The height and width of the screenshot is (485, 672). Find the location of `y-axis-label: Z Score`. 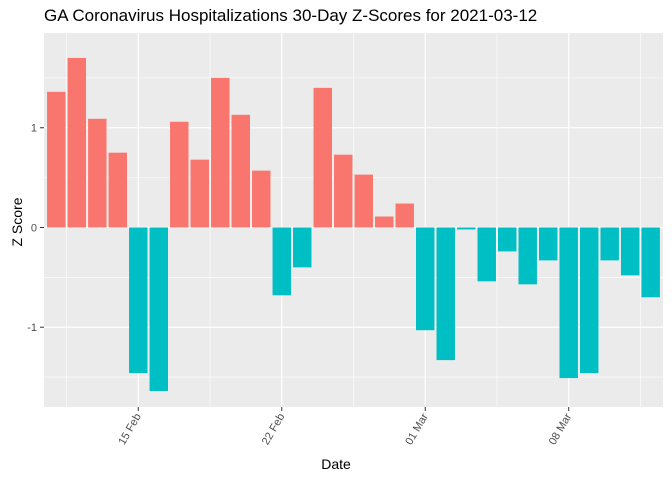

y-axis-label: Z Score is located at coordinates (17, 222).